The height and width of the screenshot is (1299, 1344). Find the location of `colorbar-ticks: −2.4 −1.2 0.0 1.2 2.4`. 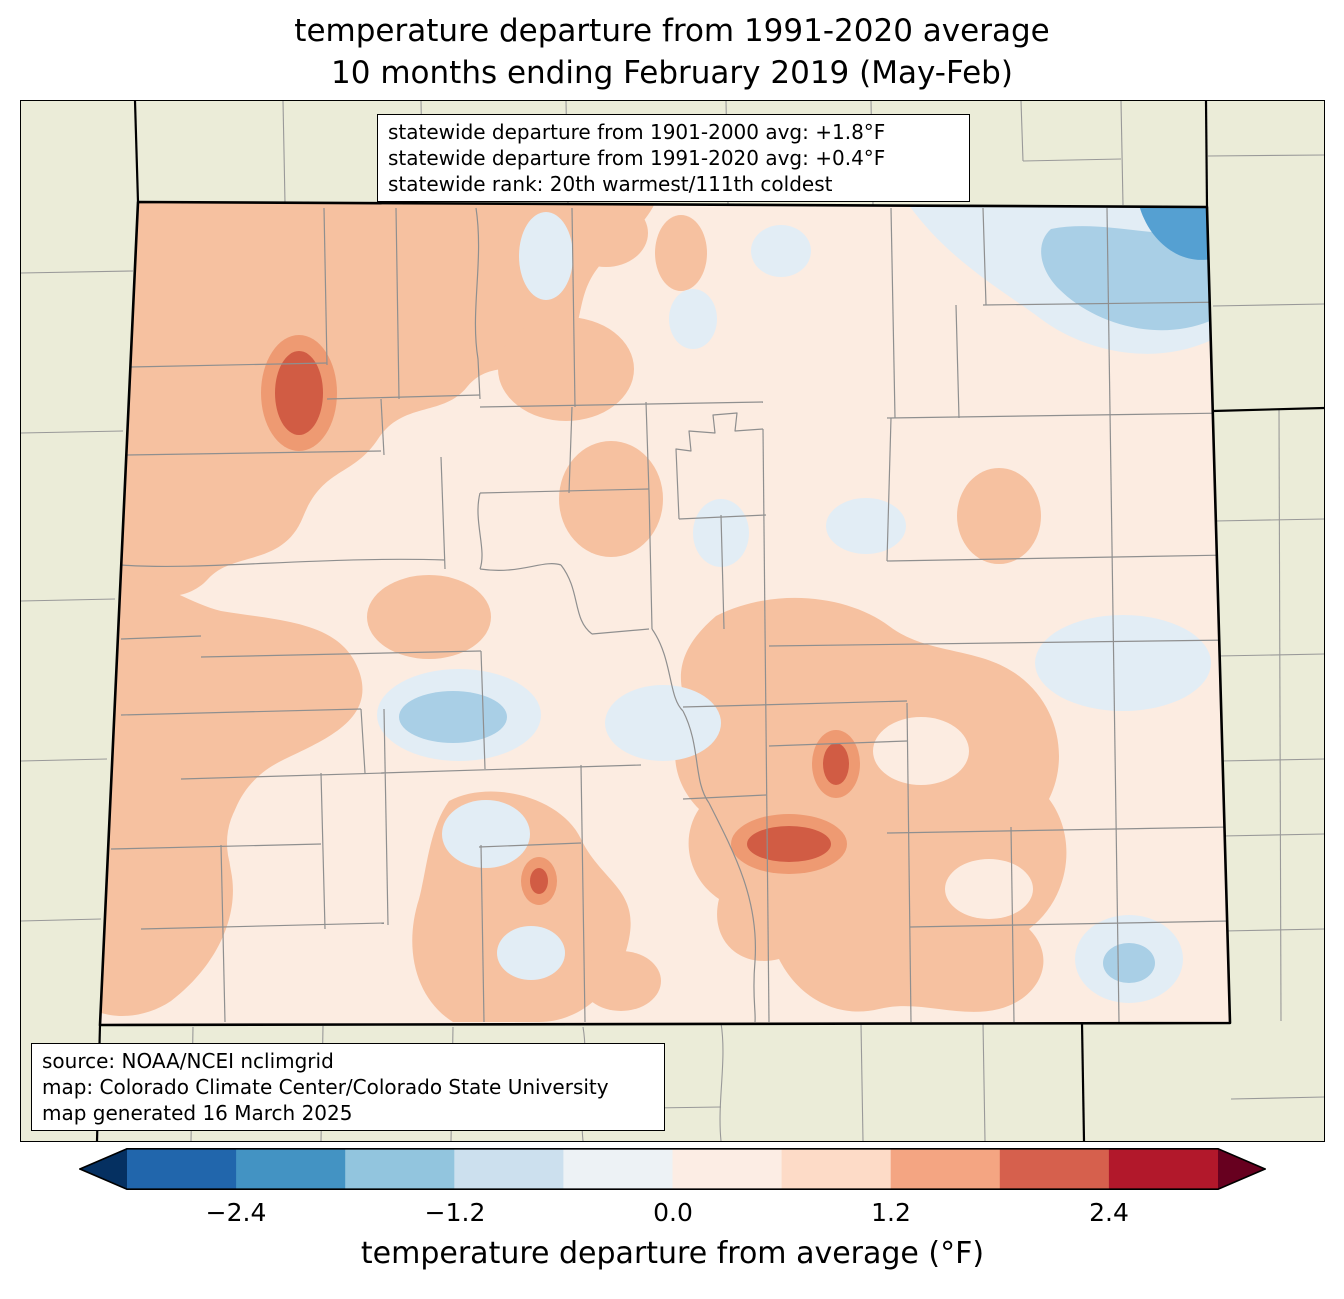

colorbar-ticks: −2.4 −1.2 0.0 1.2 2.4 is located at coordinates (672, 1214).